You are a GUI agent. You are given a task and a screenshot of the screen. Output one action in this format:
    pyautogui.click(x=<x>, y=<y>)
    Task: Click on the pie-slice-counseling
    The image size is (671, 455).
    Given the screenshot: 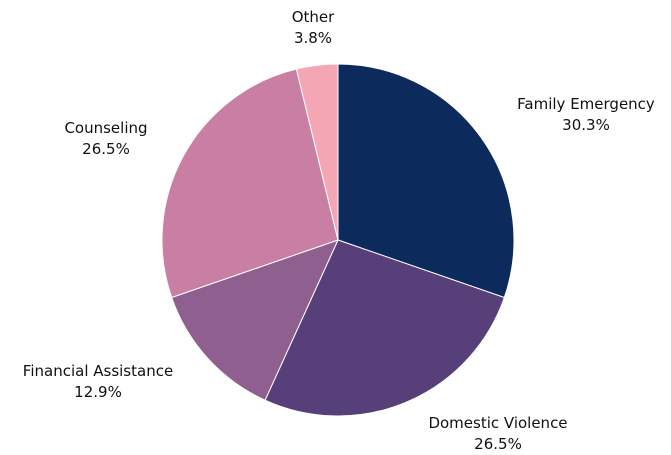 What is the action you would take?
    pyautogui.click(x=250, y=183)
    